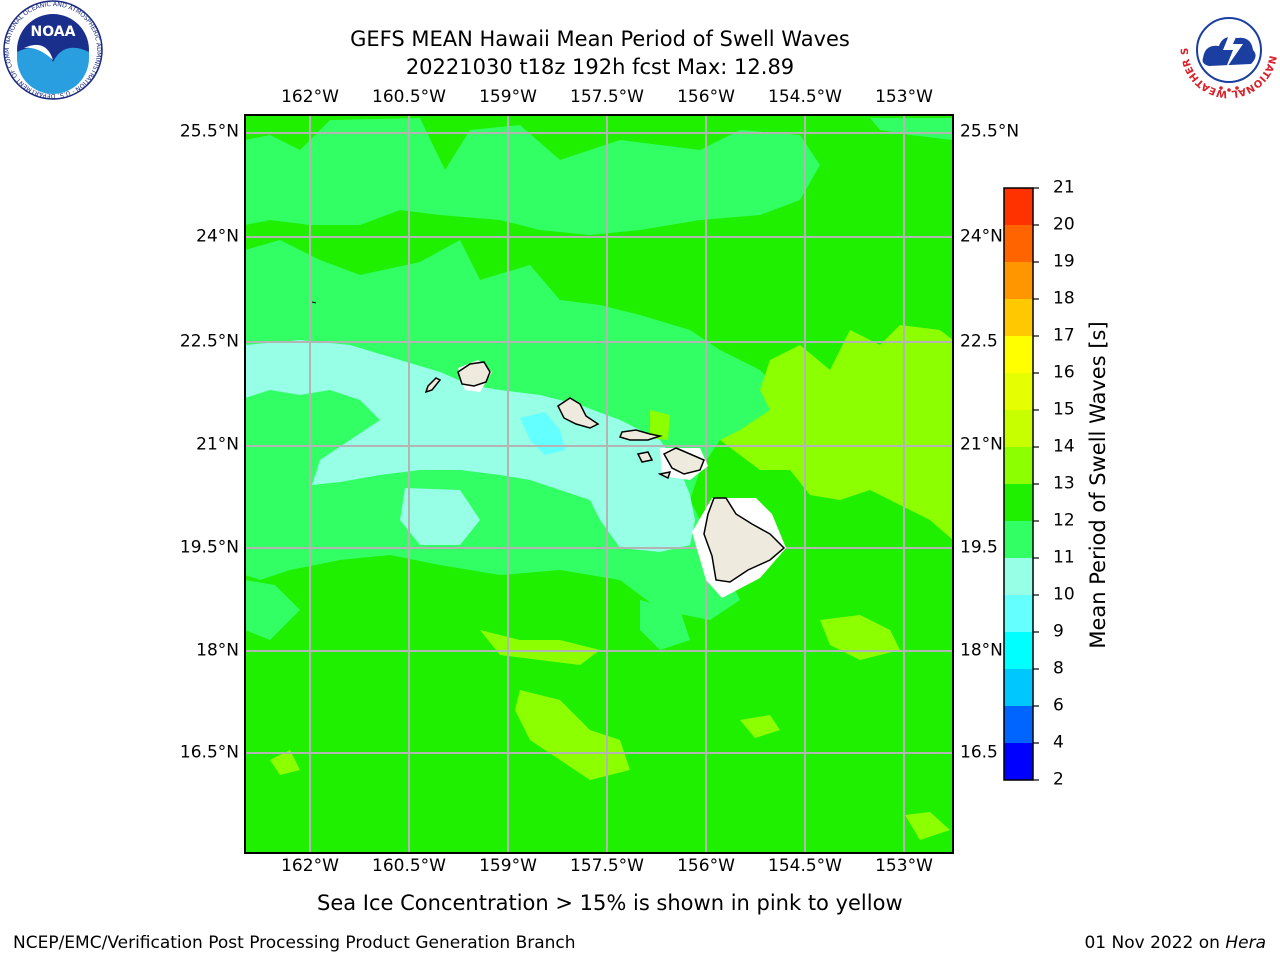 This screenshot has height=960, width=1280. Describe the element at coordinates (1064, 557) in the screenshot. I see `colorbar-label: 11` at that location.